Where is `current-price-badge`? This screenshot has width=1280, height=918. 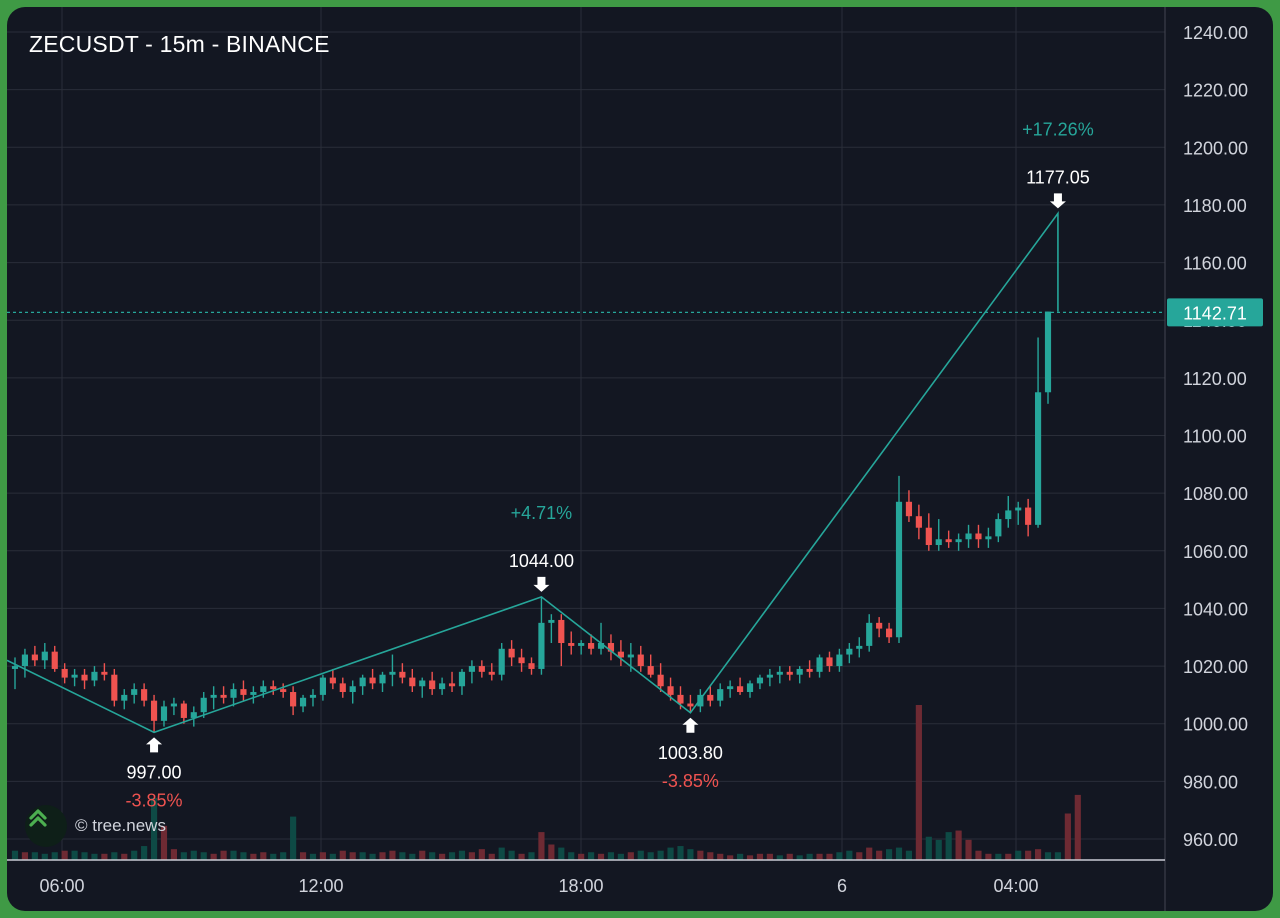
current-price-badge is located at coordinates (1215, 312).